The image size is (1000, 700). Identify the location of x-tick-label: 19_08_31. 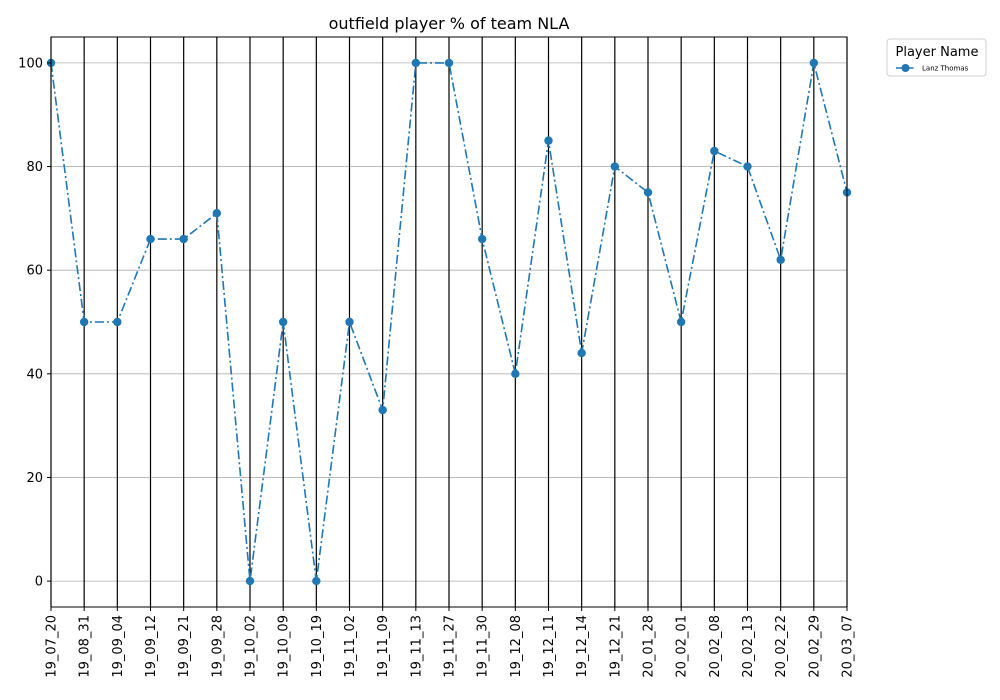
(85, 646).